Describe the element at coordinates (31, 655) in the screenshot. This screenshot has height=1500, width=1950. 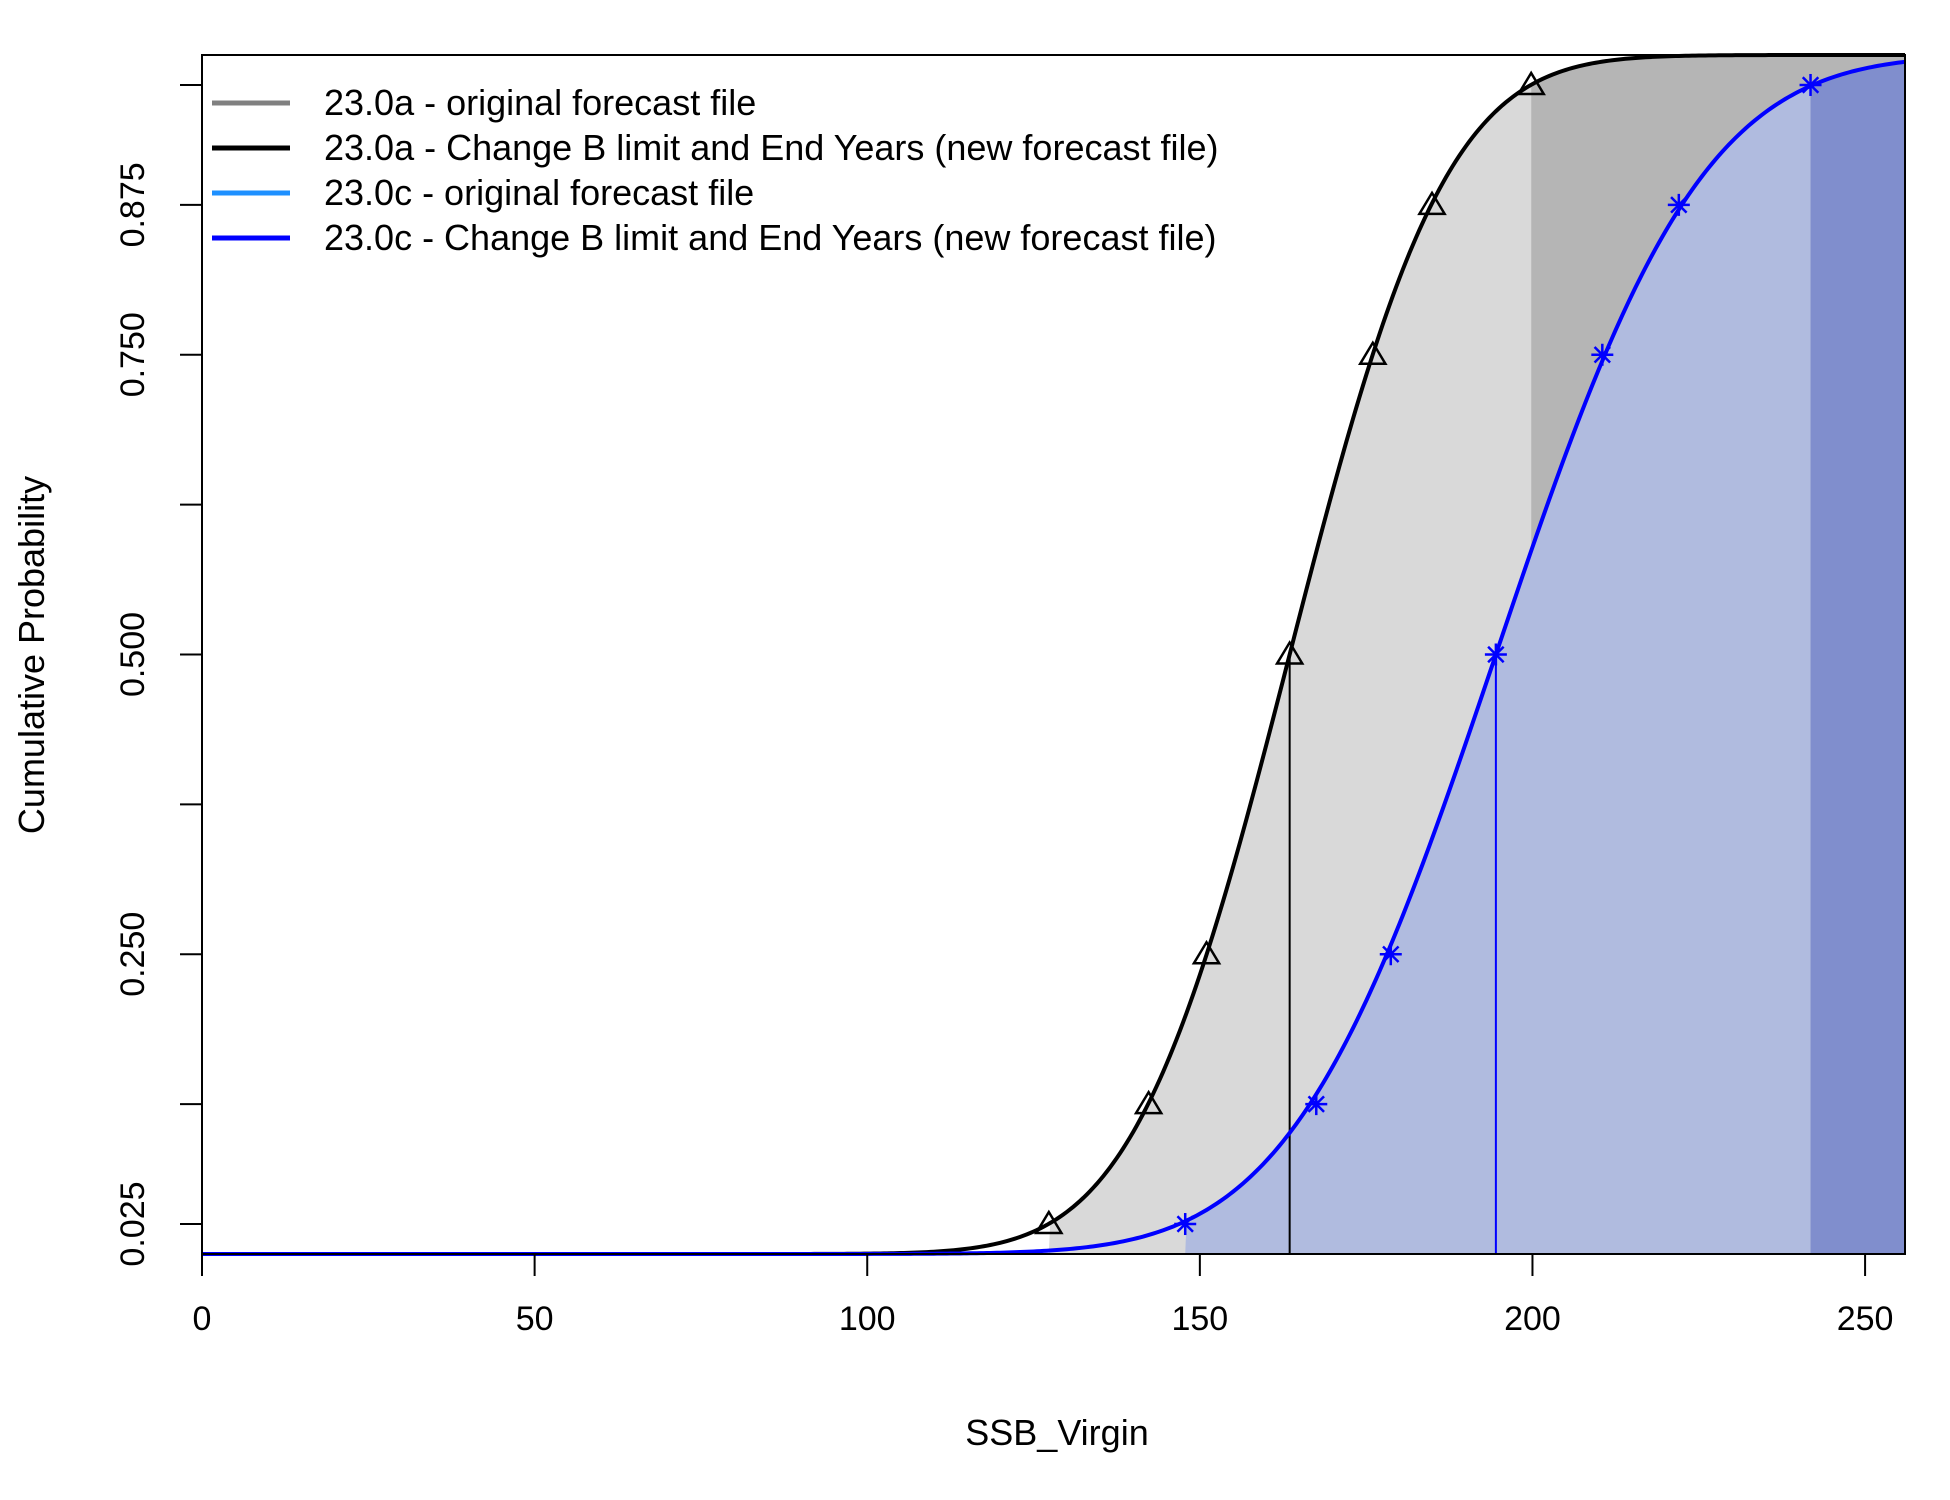
I see `y-axis-title: Cumulative Probability` at that location.